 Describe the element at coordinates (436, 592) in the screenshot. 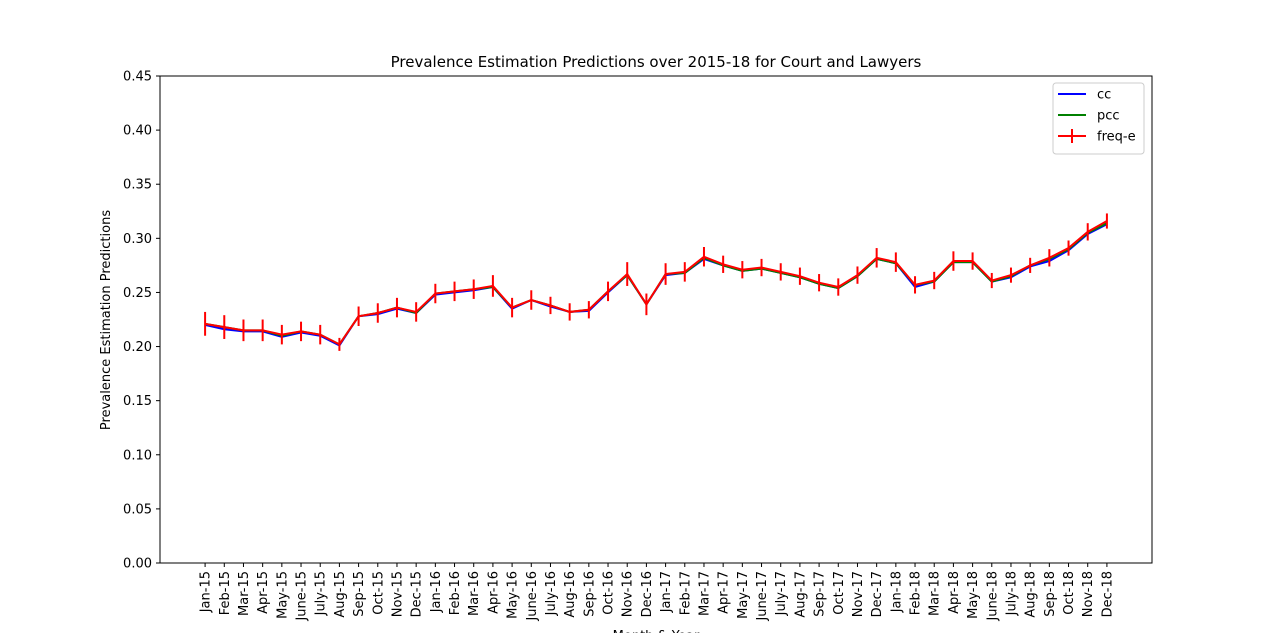

I see `x-tick-label: Jan-16` at that location.